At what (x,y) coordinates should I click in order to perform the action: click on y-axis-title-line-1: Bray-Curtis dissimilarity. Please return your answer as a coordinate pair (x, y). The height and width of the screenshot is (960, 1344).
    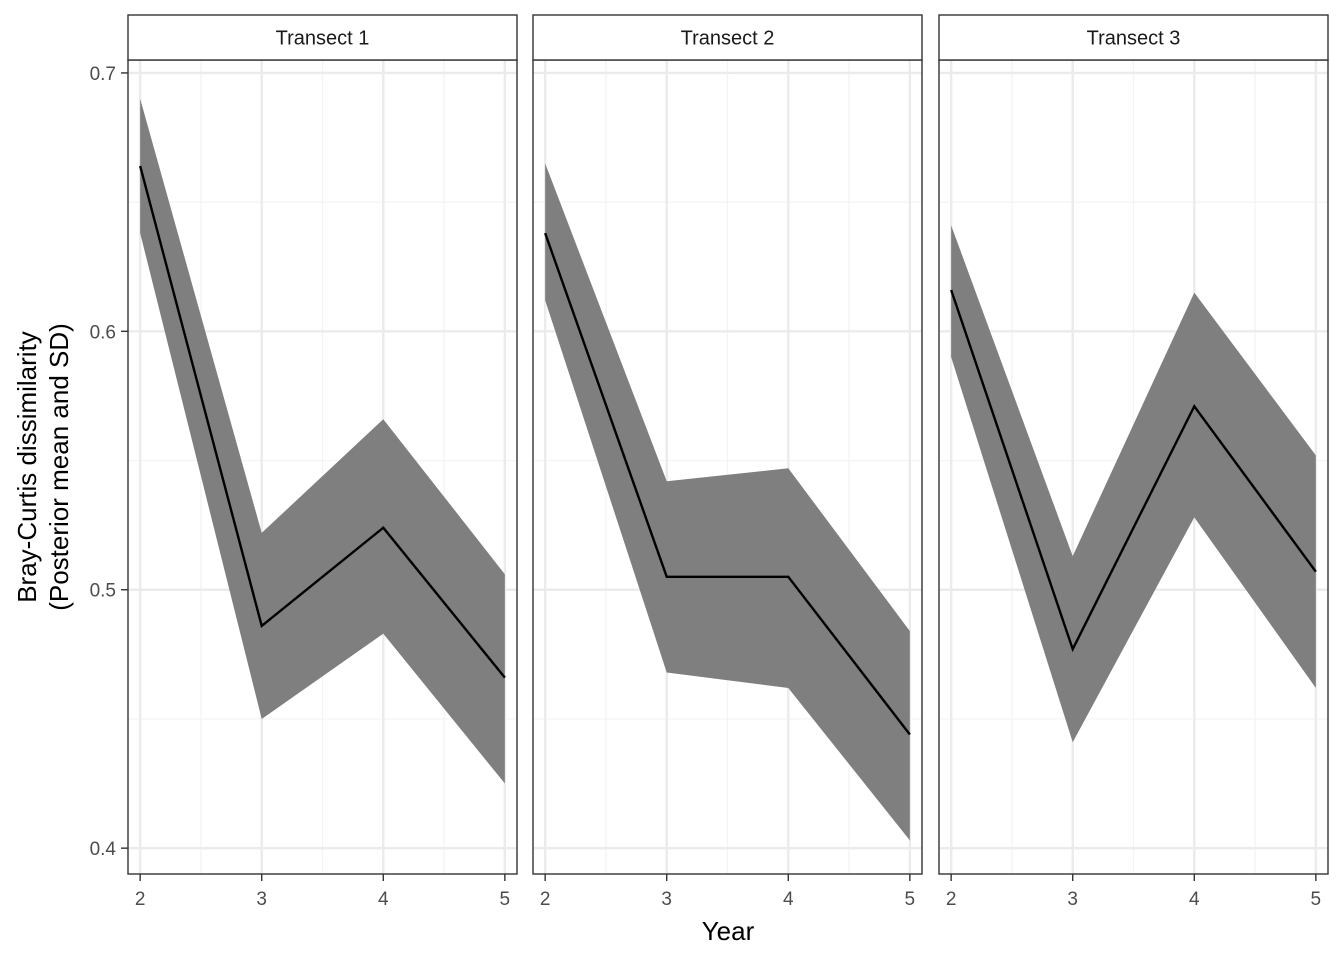
    Looking at the image, I should click on (27, 467).